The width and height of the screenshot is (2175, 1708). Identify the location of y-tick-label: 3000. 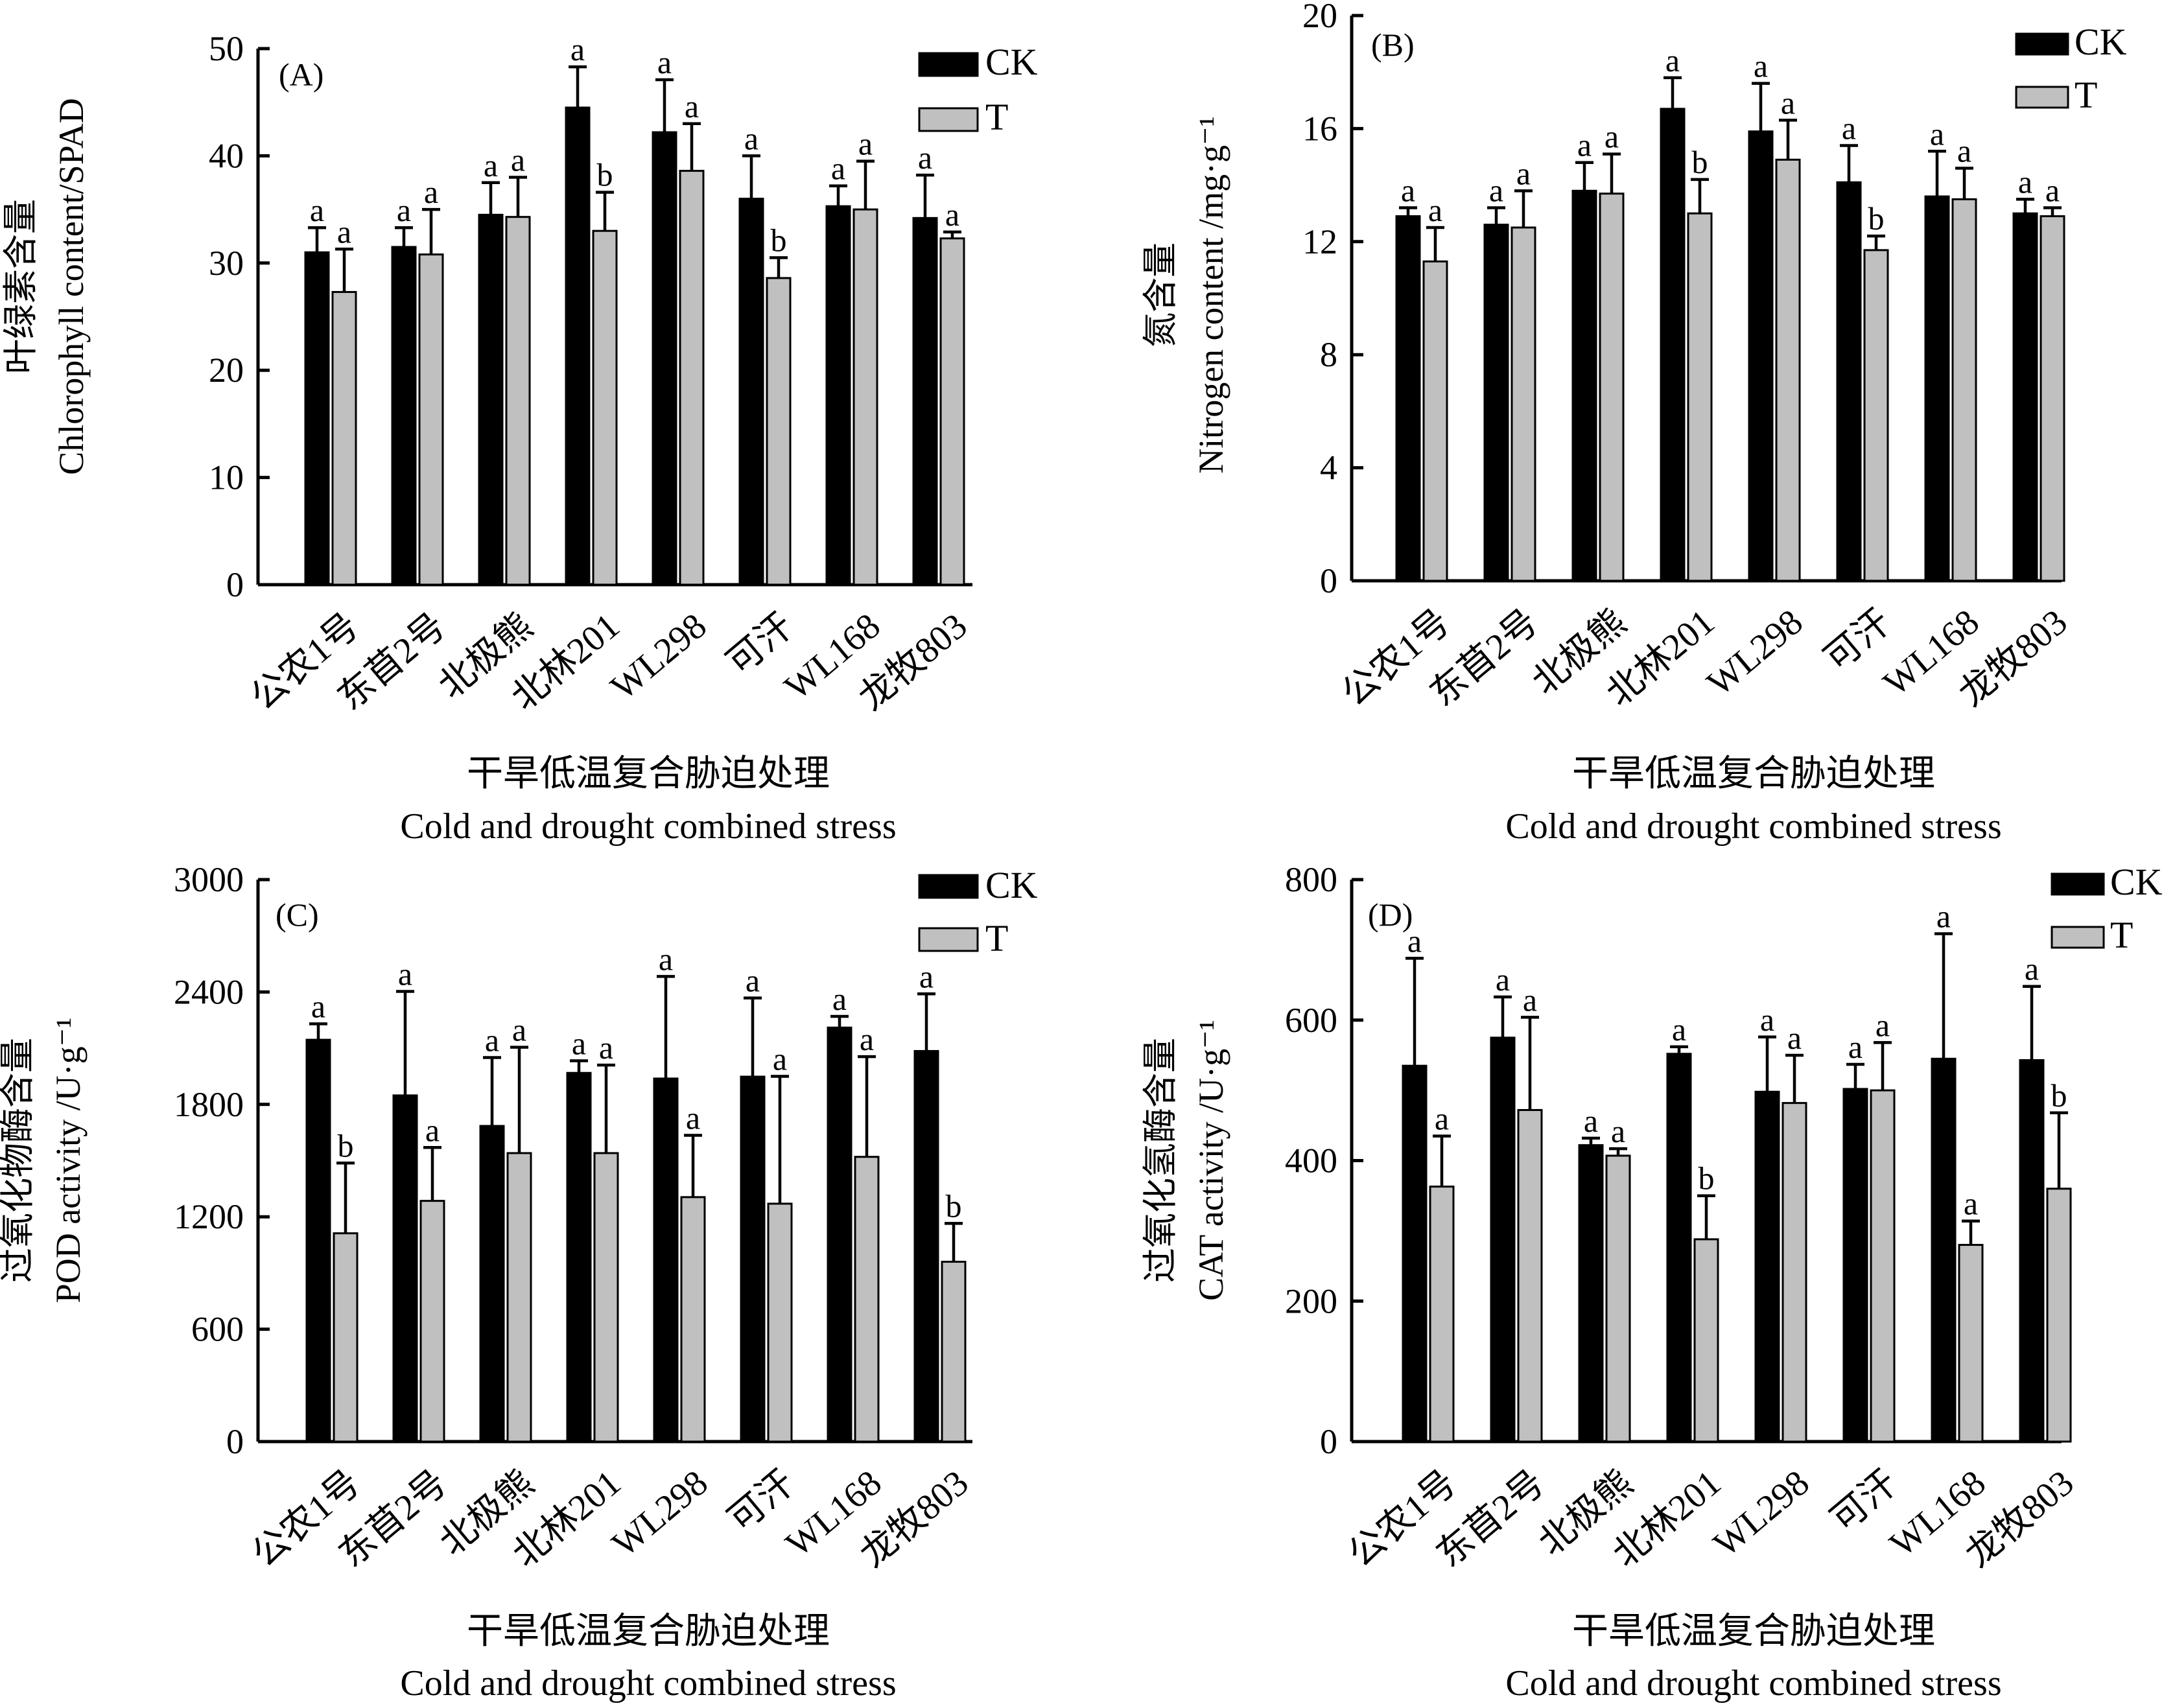
(209, 879).